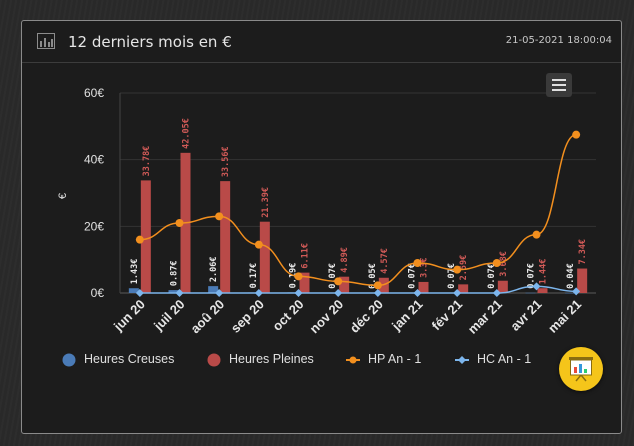 The height and width of the screenshot is (446, 634). Describe the element at coordinates (129, 359) in the screenshot. I see `legend-label: Heures Creuses` at that location.